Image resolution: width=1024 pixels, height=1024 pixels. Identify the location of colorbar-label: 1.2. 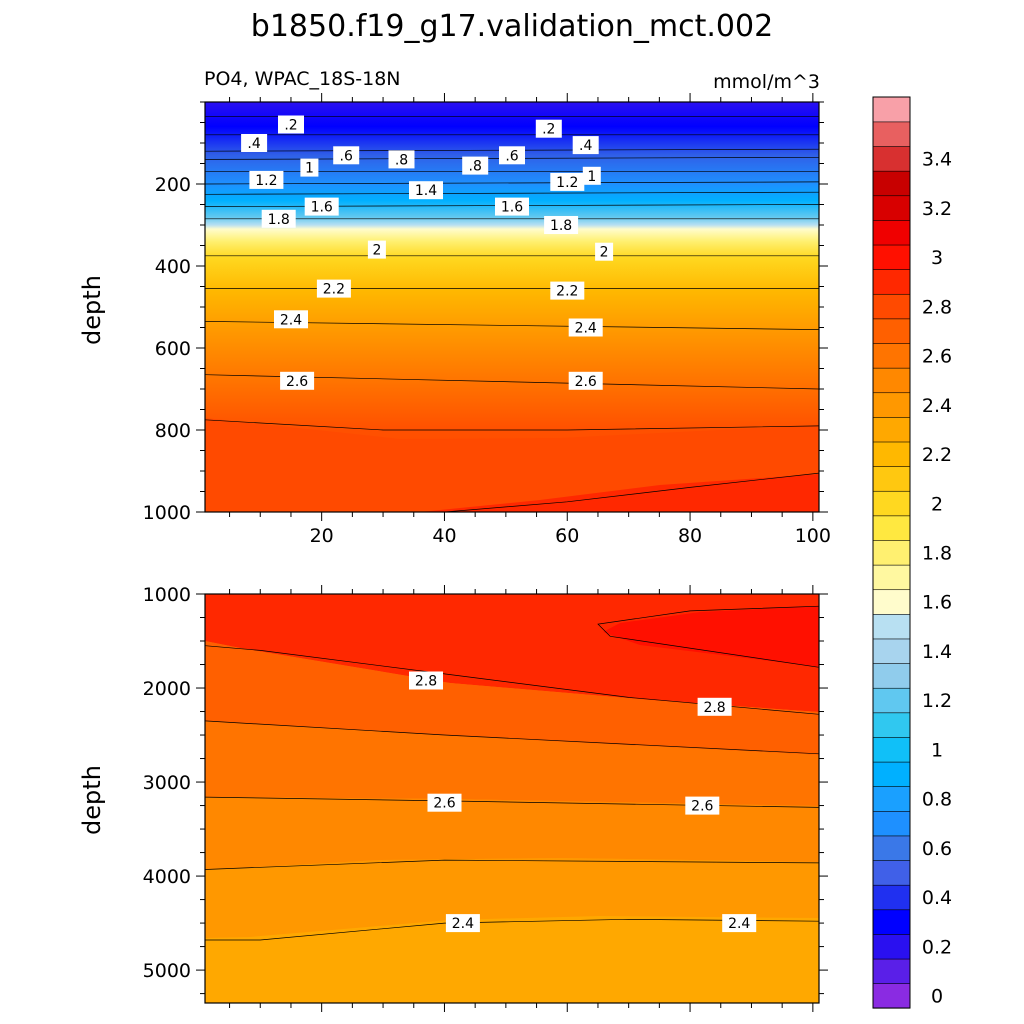
(937, 701).